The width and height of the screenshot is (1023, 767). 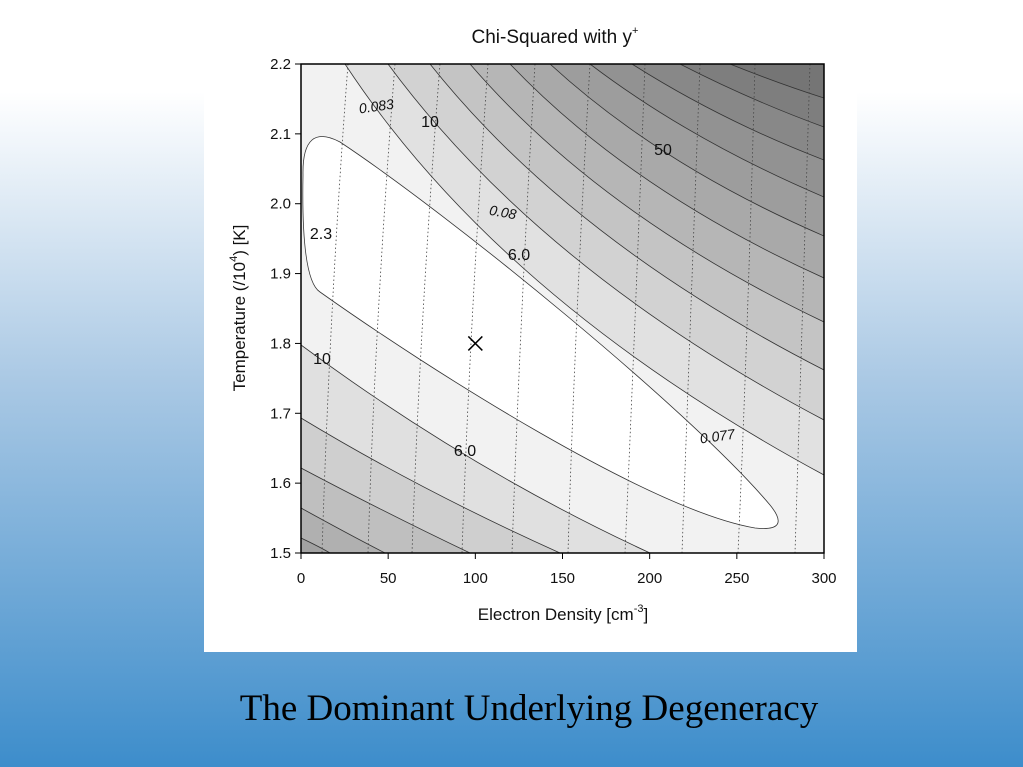 I want to click on y-tick-label: 1.7, so click(x=280, y=413).